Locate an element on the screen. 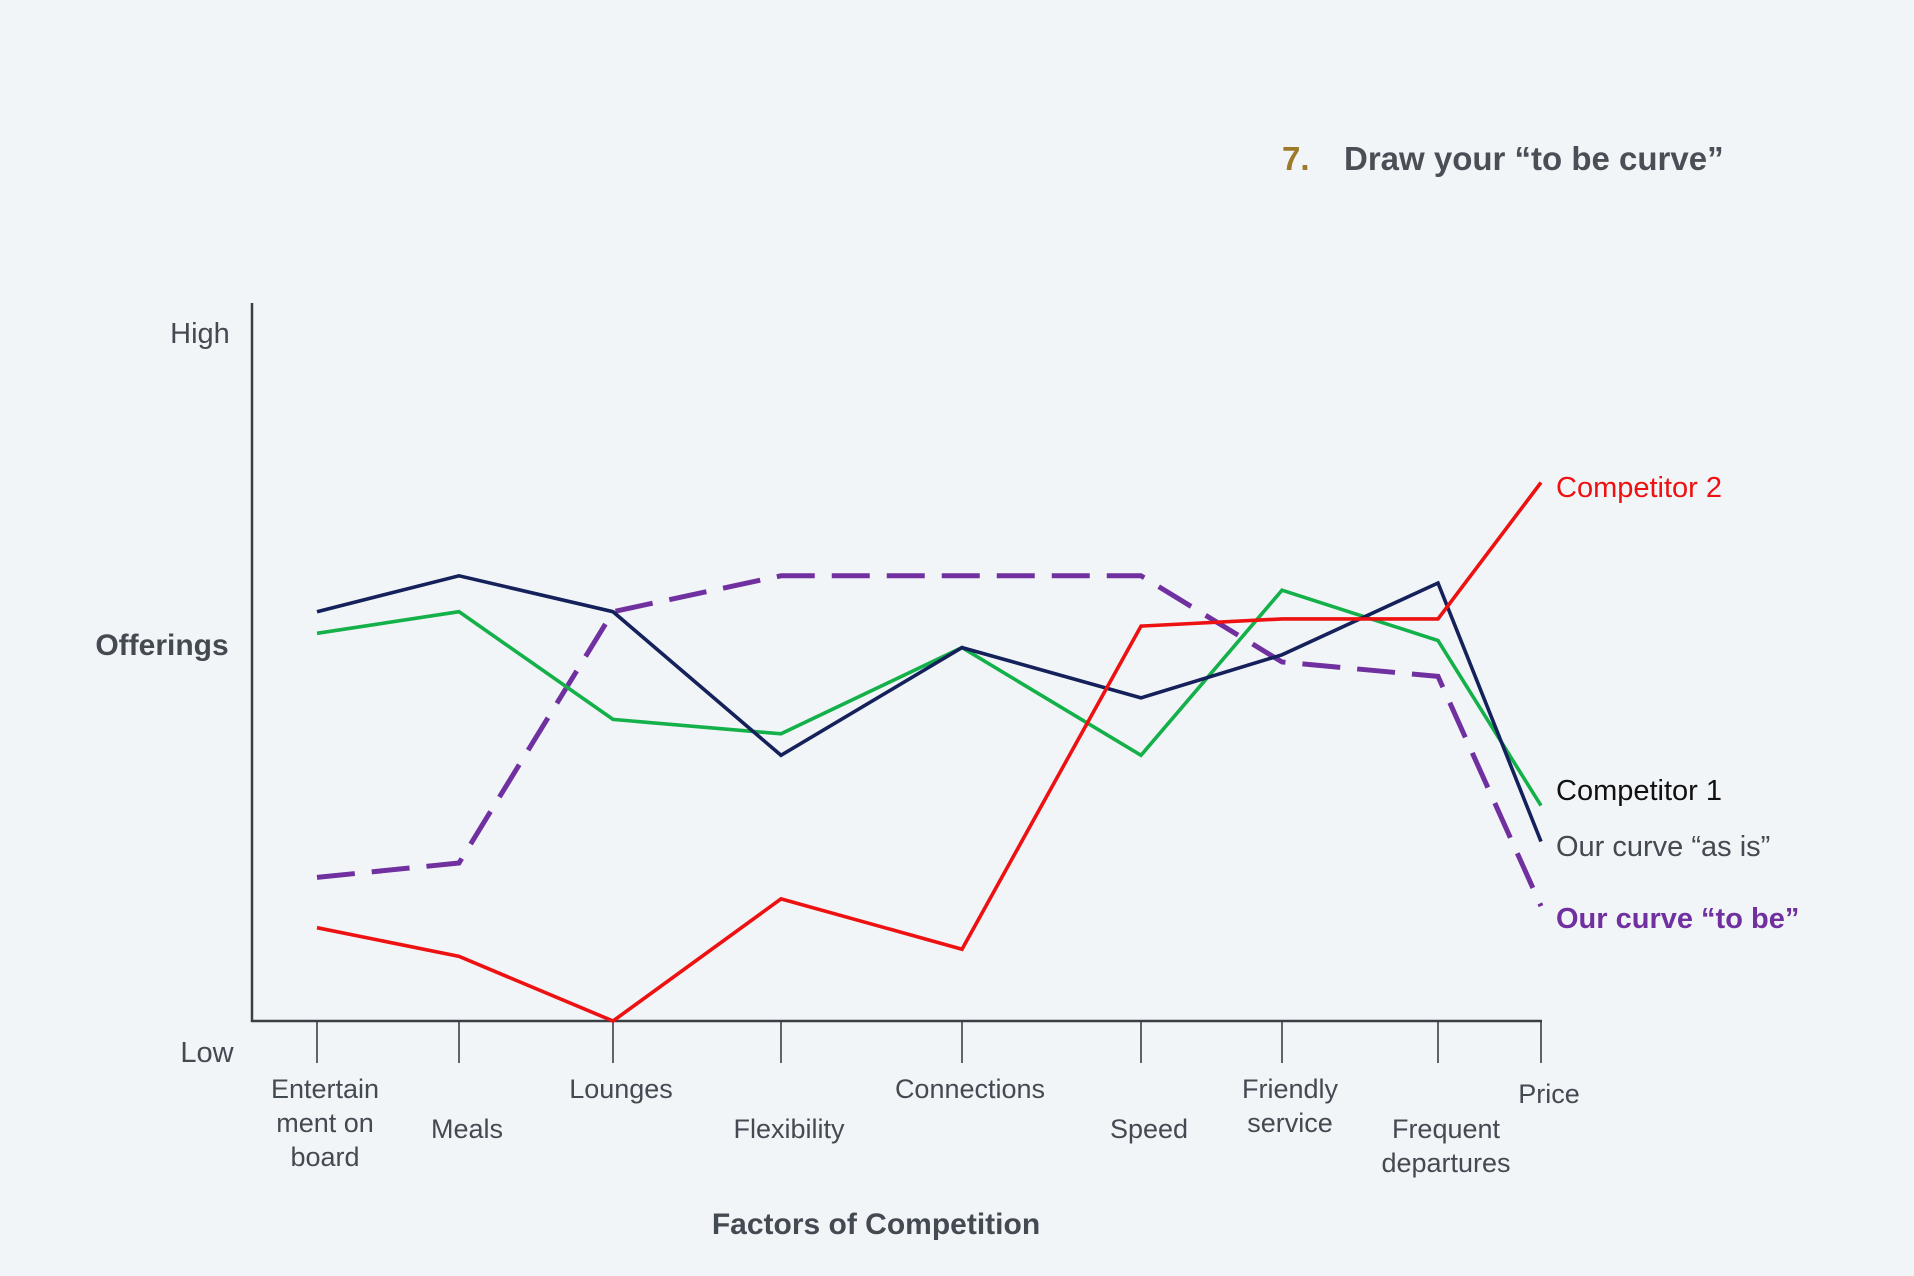 The image size is (1914, 1276). x-tick-label: Flexibility is located at coordinates (789, 1129).